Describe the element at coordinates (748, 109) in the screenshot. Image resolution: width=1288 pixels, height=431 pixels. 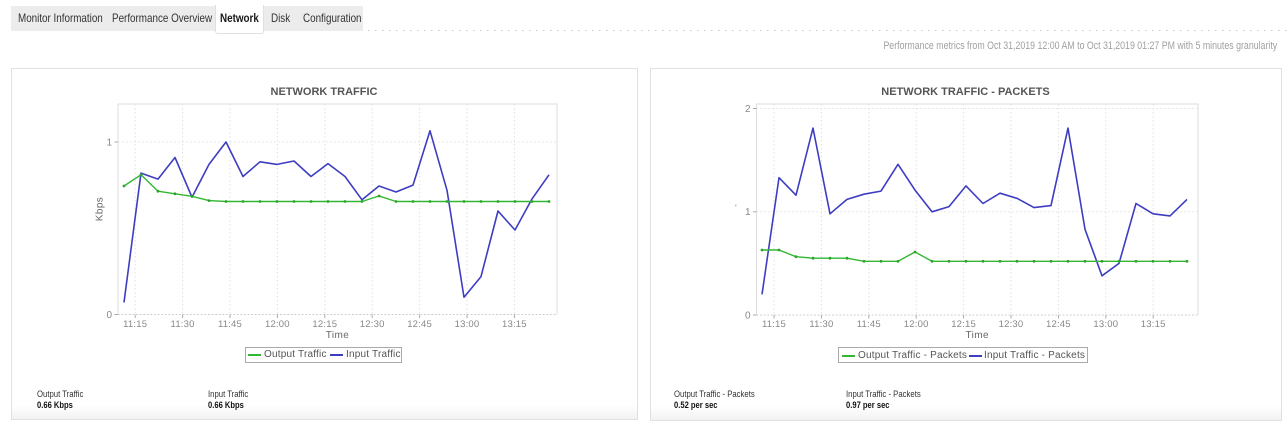
I see `svg-text: 2` at that location.